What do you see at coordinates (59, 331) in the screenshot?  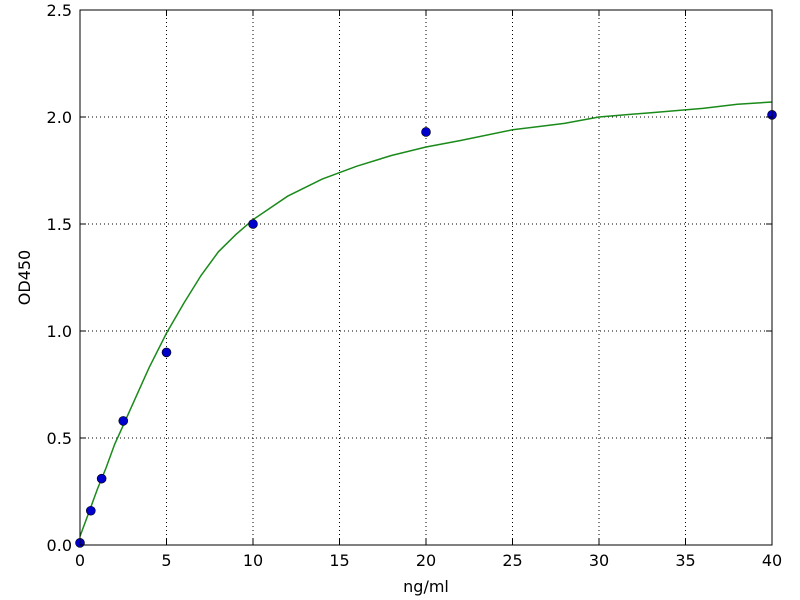 I see `y-tick-label: 1.0` at bounding box center [59, 331].